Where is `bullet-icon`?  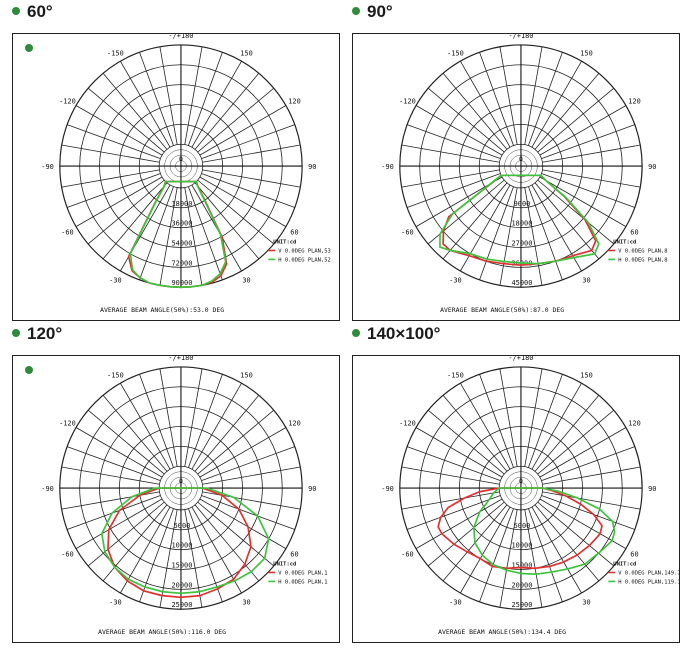
bullet-icon is located at coordinates (356, 10).